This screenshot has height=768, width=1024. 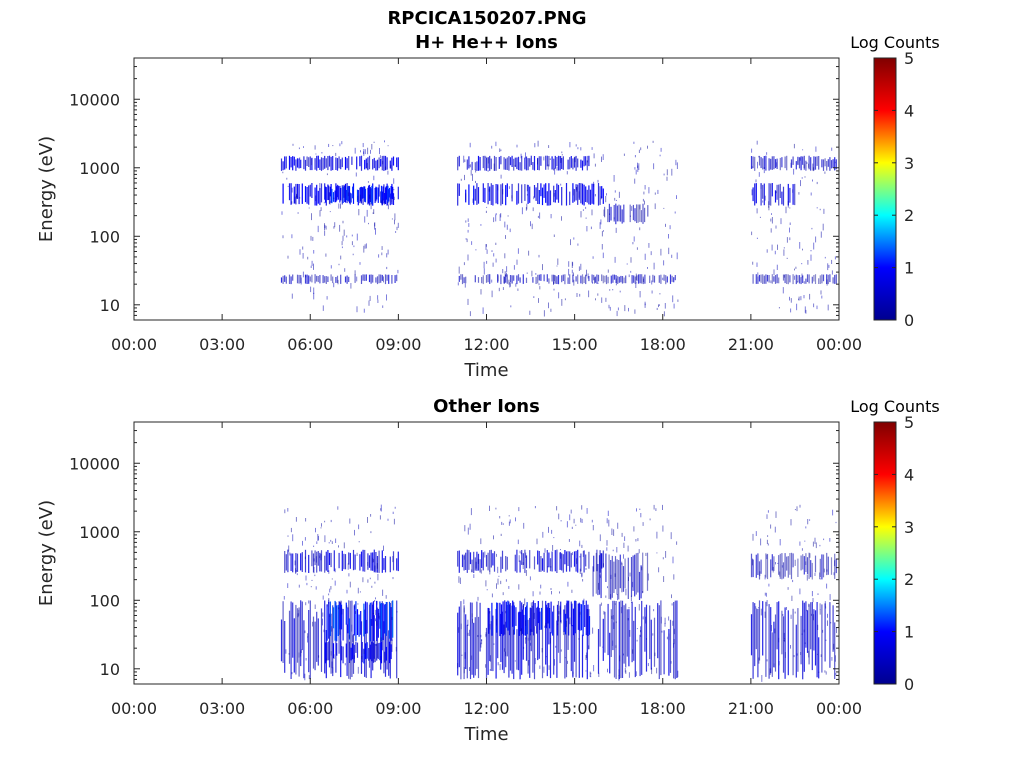 What do you see at coordinates (486, 406) in the screenshot?
I see `panel-title: Other Ions` at bounding box center [486, 406].